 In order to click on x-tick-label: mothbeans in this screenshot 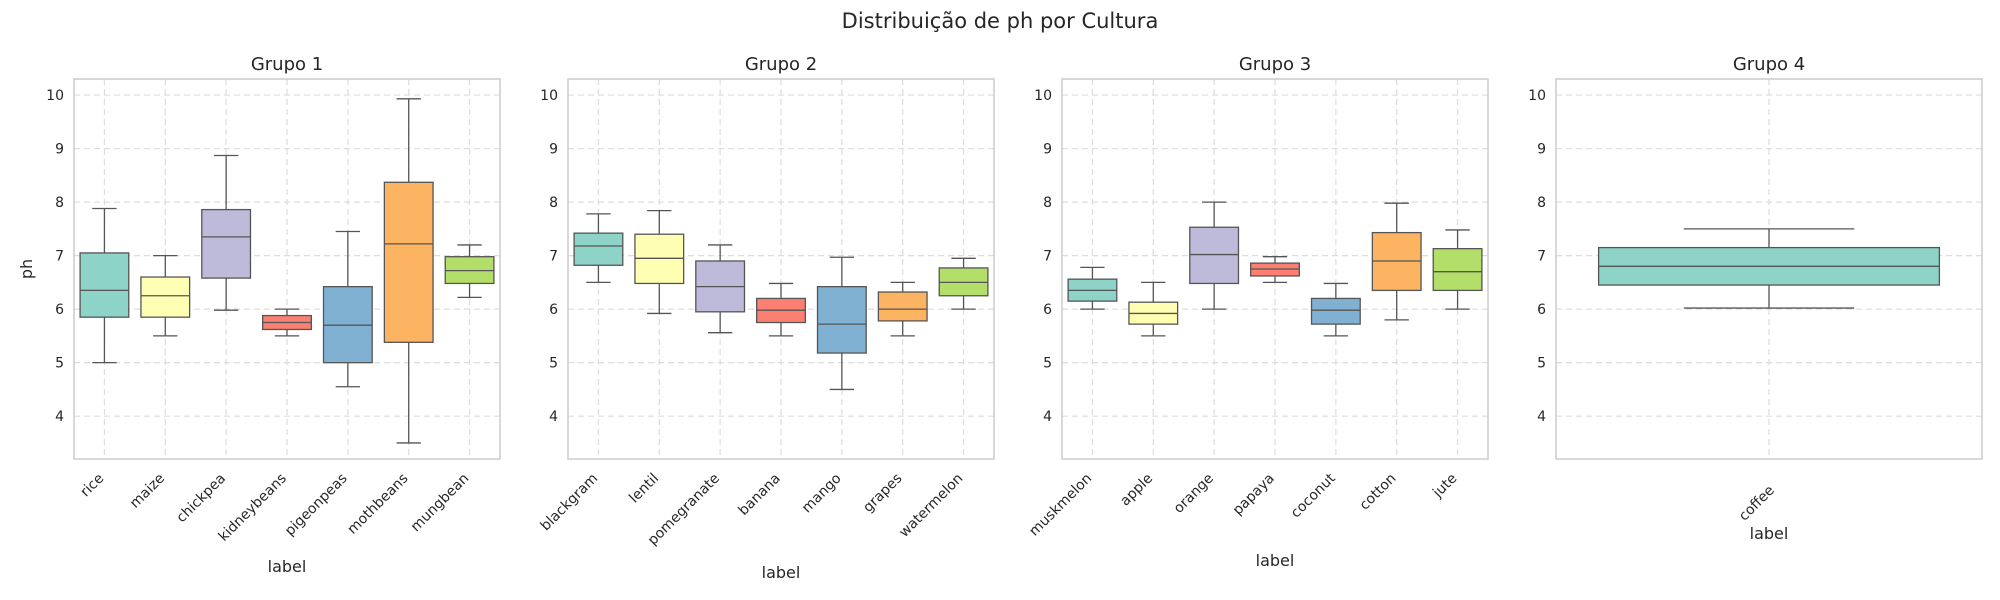, I will do `click(378, 504)`.